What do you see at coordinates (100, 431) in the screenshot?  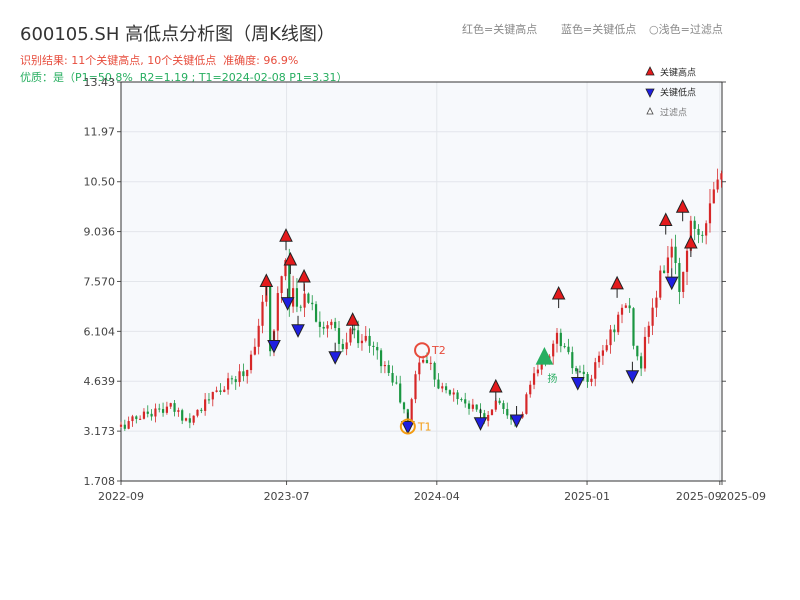 I see `y-tick-label: 3.173` at bounding box center [100, 431].